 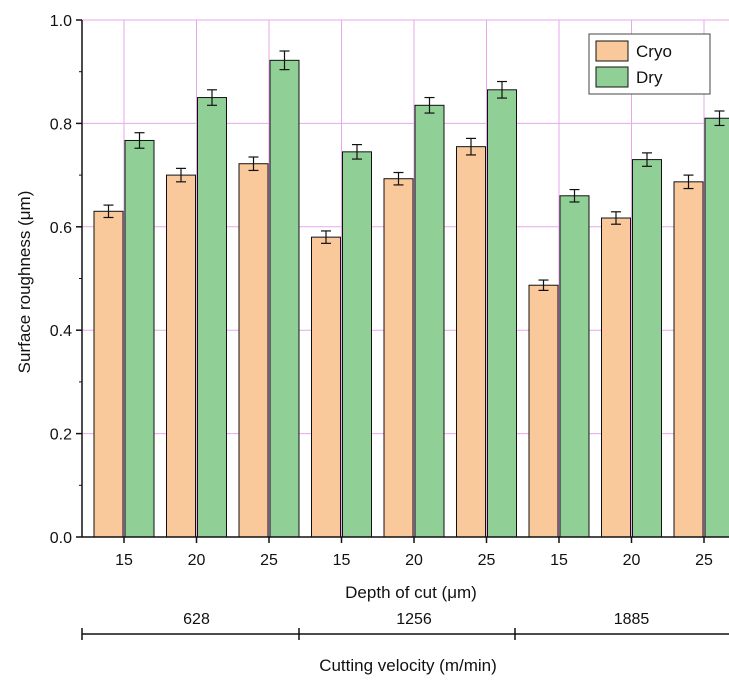 What do you see at coordinates (649, 64) in the screenshot?
I see `legend: Cryo Dry` at bounding box center [649, 64].